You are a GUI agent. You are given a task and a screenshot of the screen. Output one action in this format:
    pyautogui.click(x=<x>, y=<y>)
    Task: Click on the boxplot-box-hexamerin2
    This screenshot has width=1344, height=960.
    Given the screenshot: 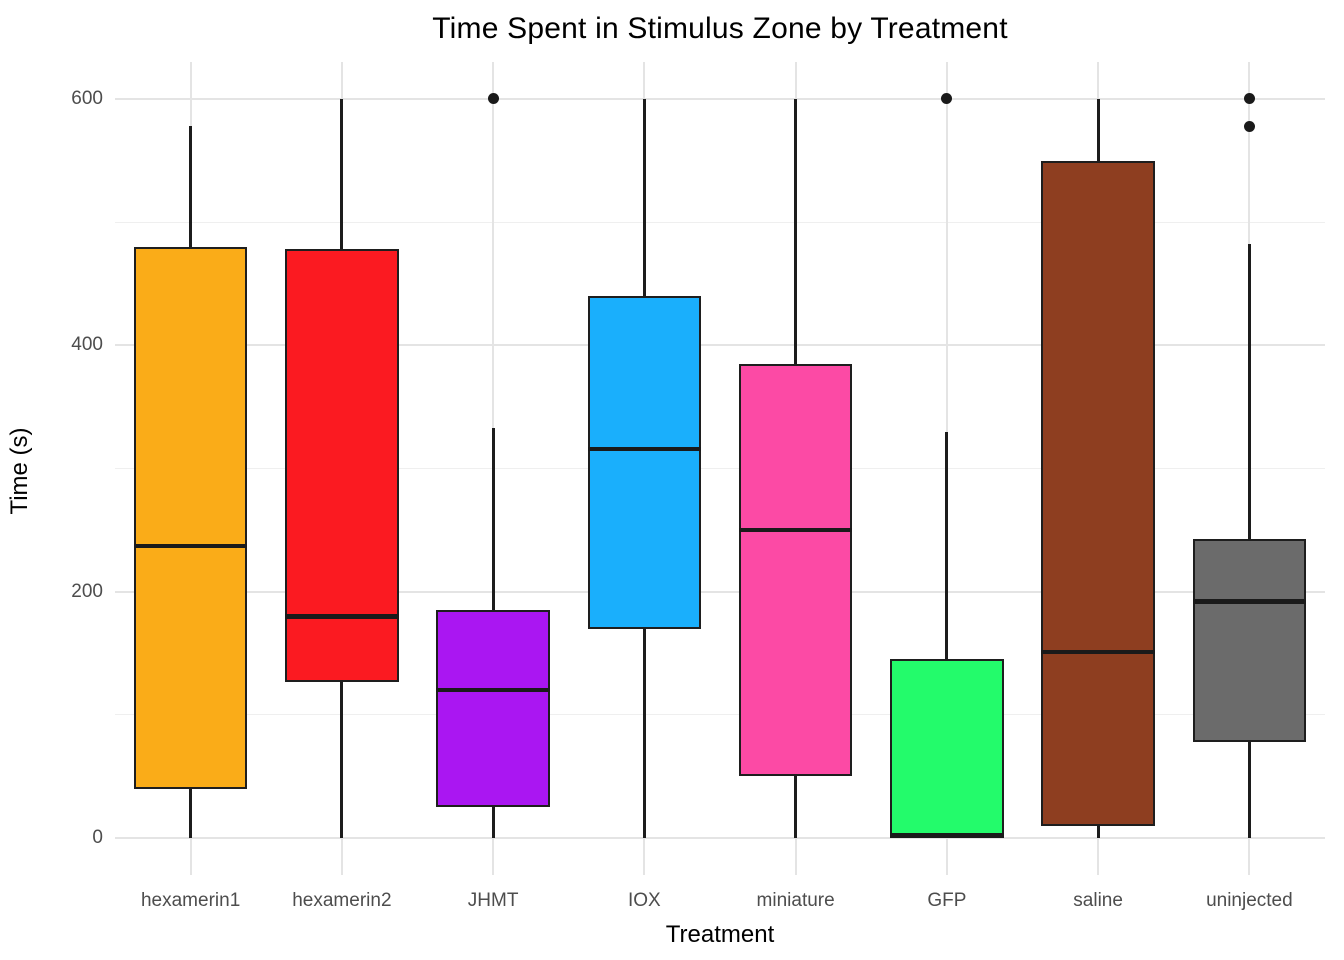 What is the action you would take?
    pyautogui.click(x=342, y=465)
    